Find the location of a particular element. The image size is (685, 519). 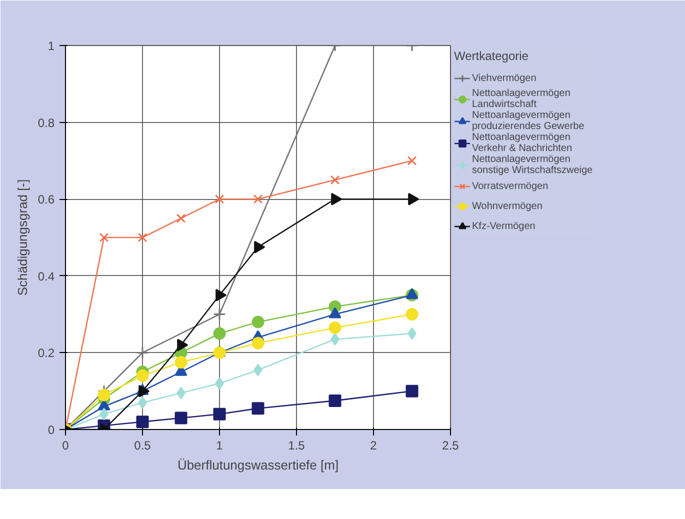

y-tick-label: 0.2 is located at coordinates (46, 353).